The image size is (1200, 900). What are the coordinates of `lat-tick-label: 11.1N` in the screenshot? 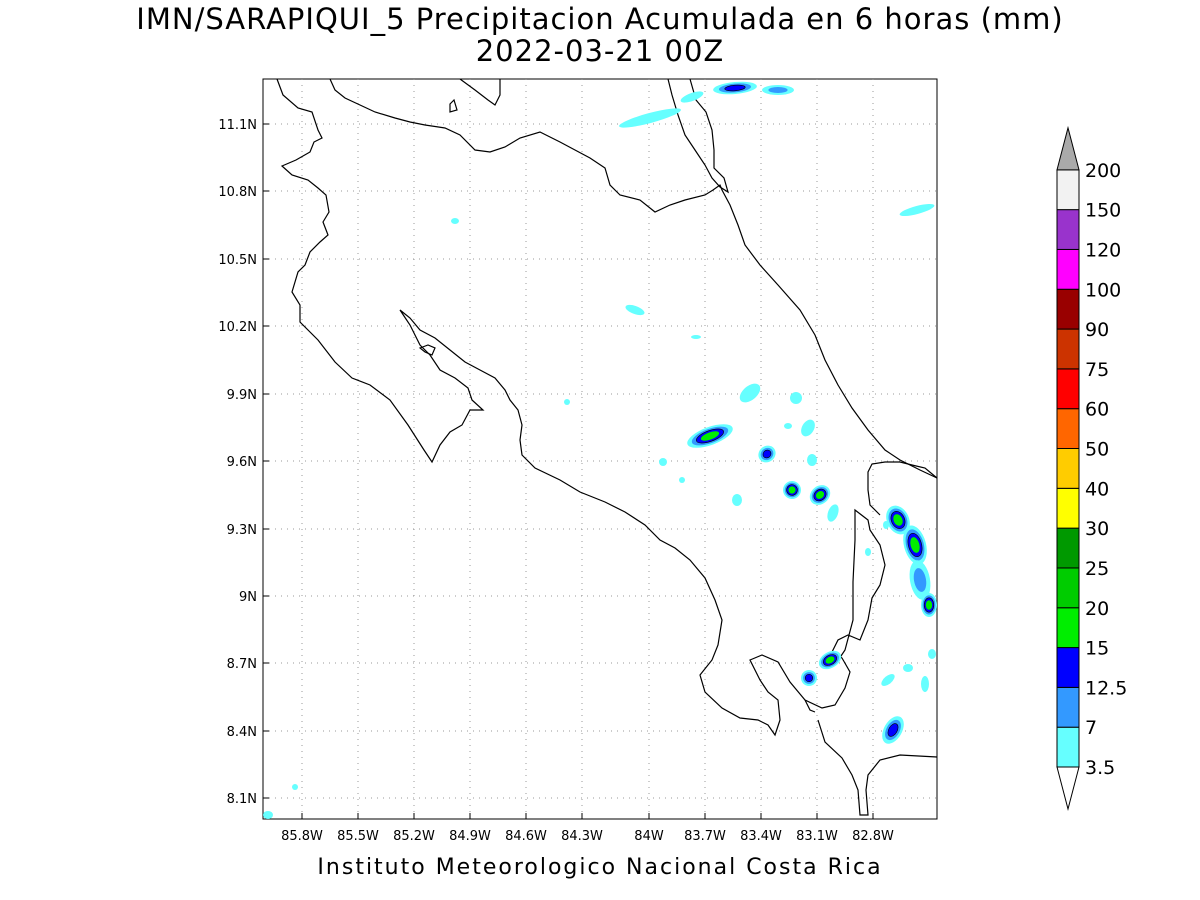 It's located at (237, 125).